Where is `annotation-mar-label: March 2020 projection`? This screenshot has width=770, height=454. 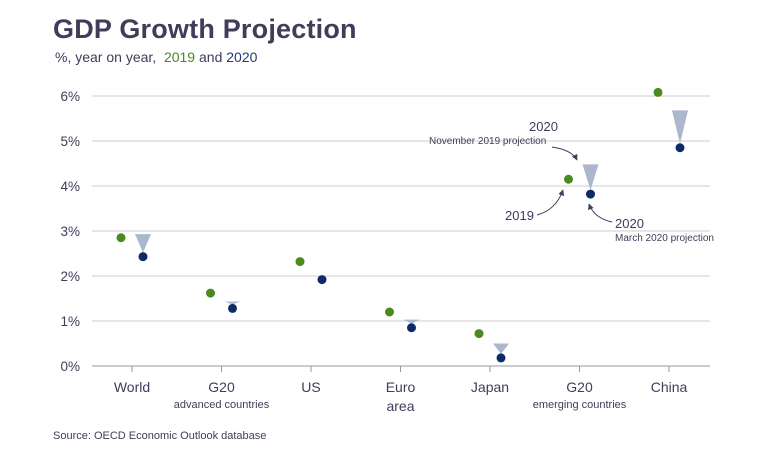 annotation-mar-label: March 2020 projection is located at coordinates (664, 238).